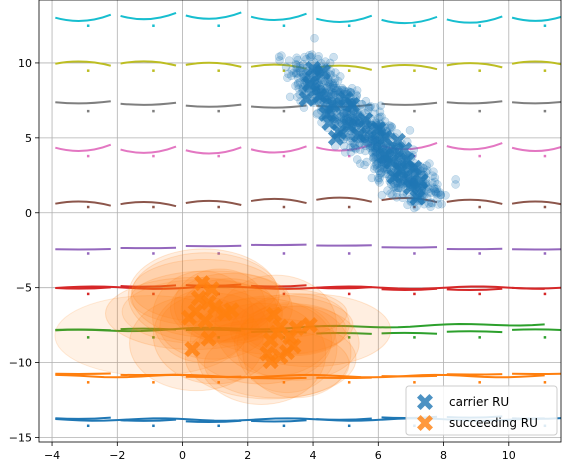 The width and height of the screenshot is (567, 464). I want to click on y-tick-label: −10, so click(20, 363).